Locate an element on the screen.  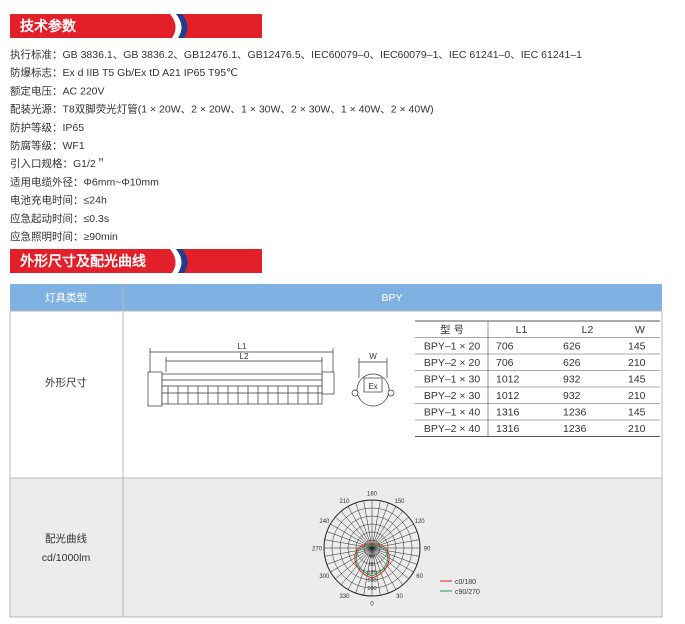
spec-line: 应急起动时间：≤0.3s is located at coordinates (59, 218).